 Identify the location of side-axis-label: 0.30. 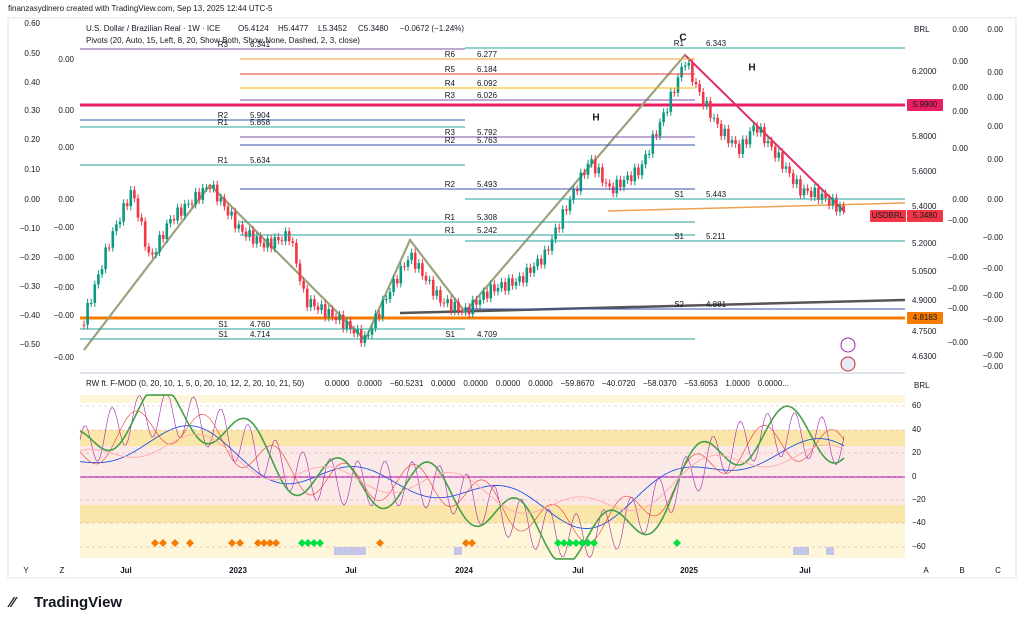
(32, 110).